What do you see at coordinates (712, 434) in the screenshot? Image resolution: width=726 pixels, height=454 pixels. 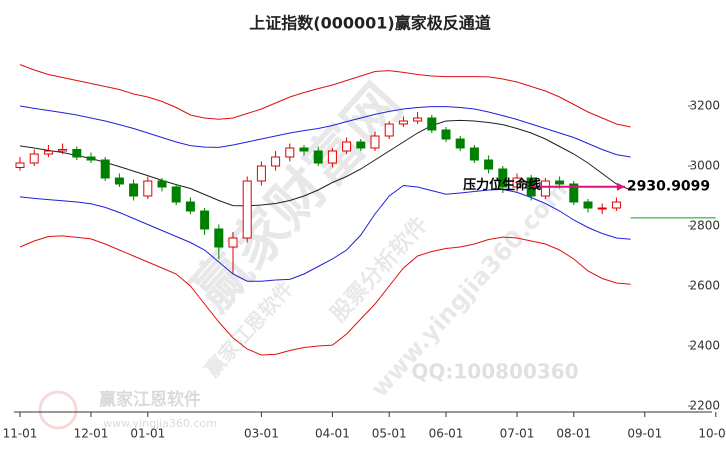 I see `x-tick-label: 10-01` at bounding box center [712, 434].